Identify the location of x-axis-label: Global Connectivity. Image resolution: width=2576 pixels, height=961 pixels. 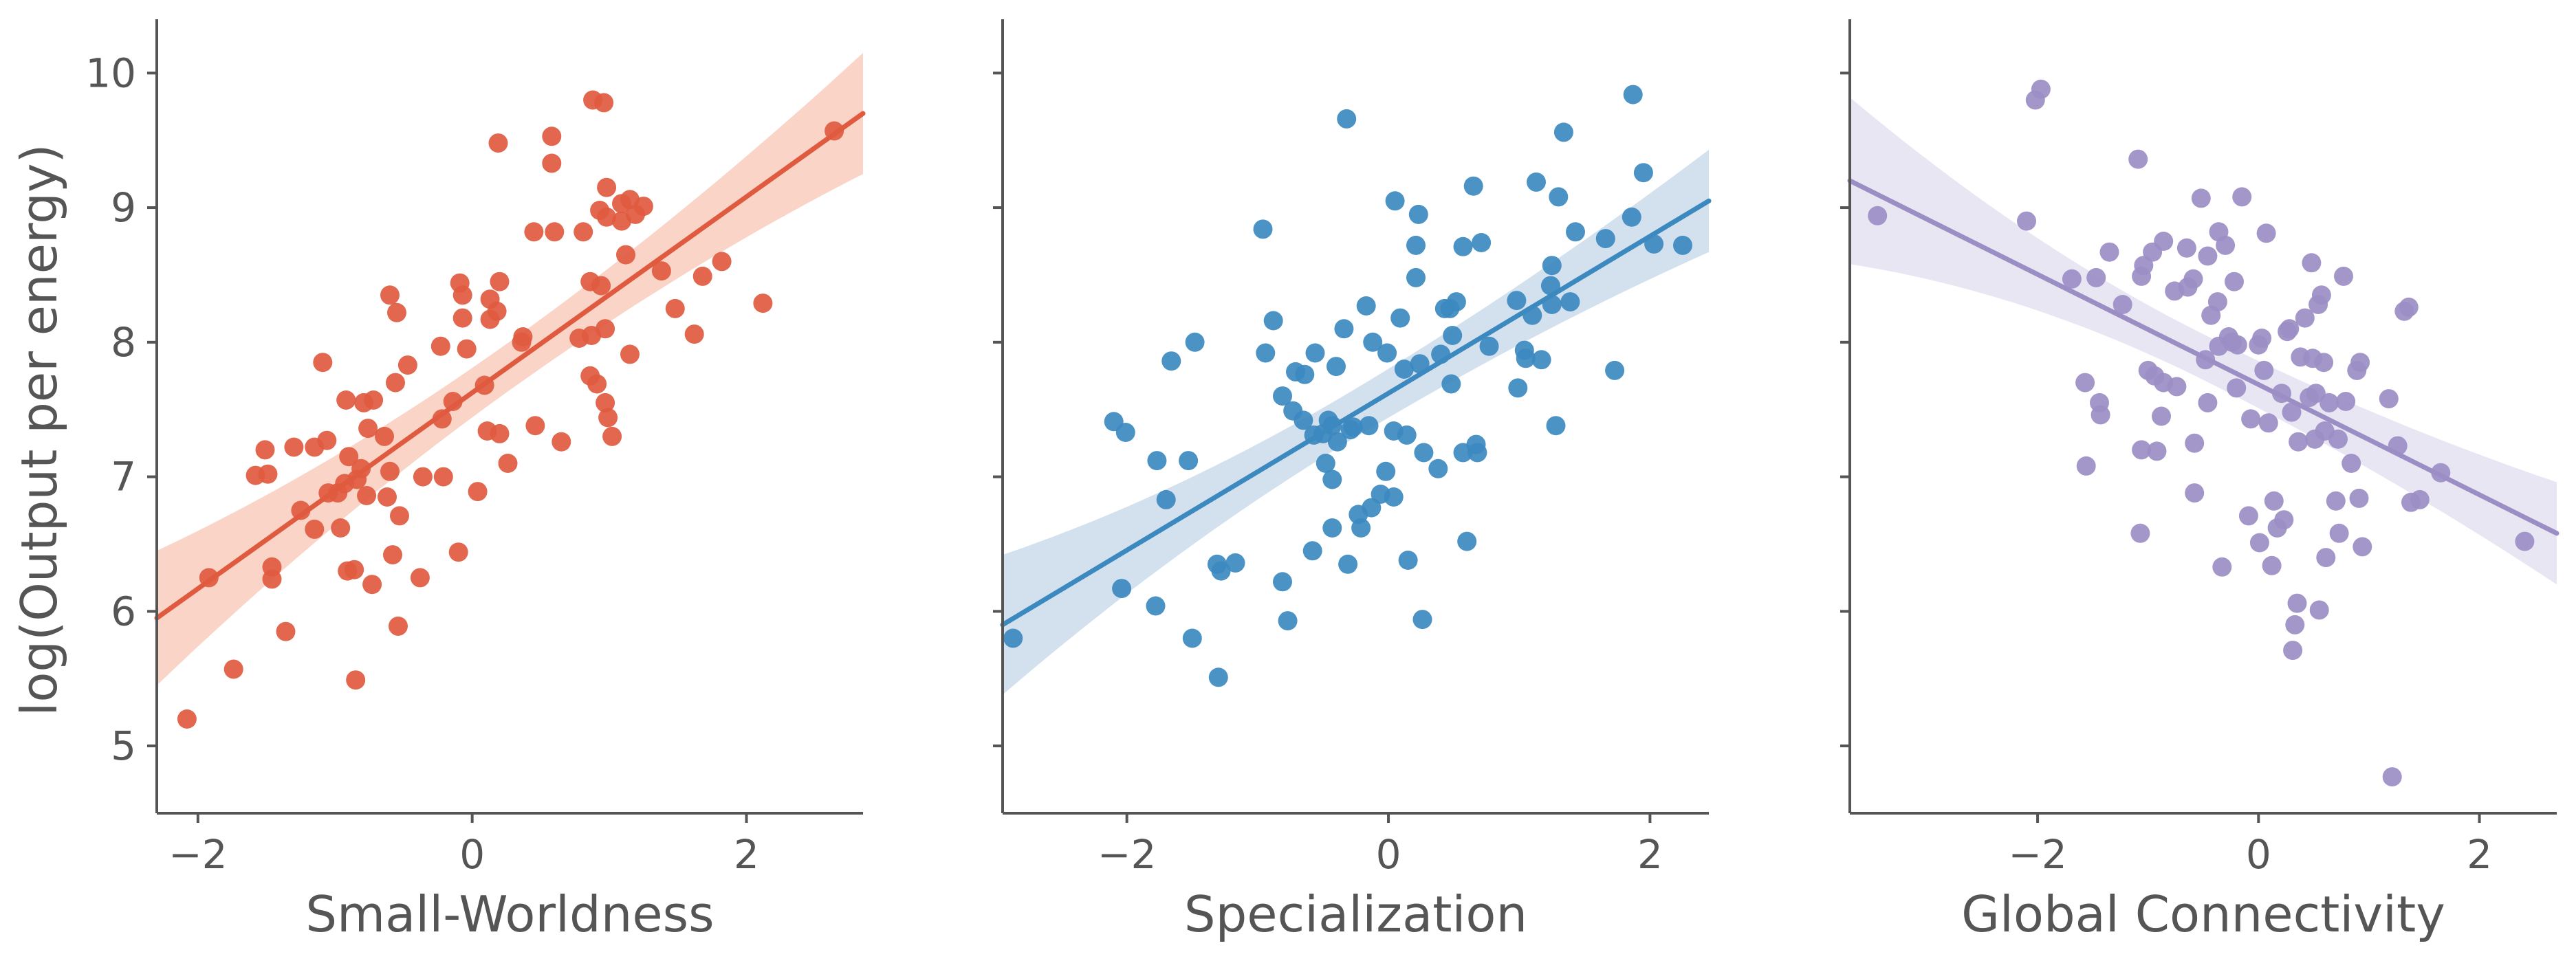
(2203, 914).